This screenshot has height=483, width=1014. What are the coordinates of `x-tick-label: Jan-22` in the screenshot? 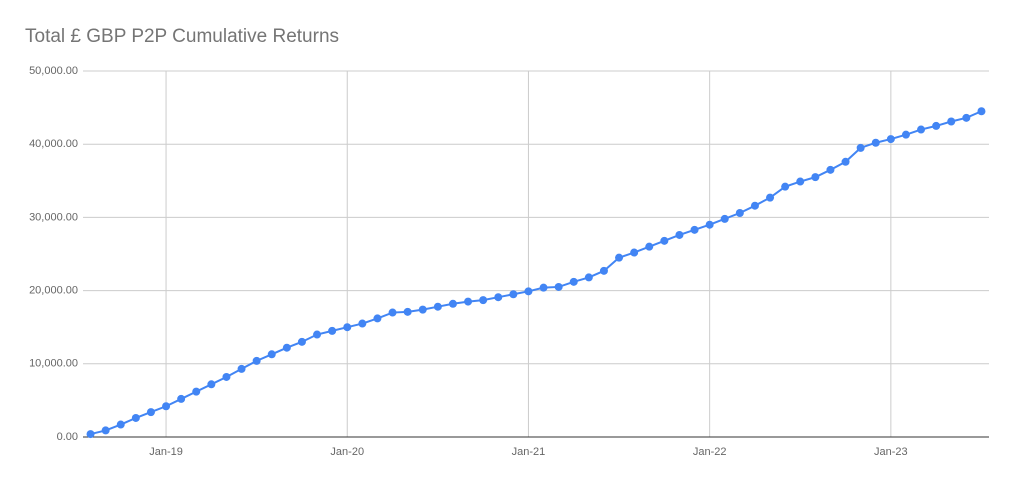 It's located at (710, 452).